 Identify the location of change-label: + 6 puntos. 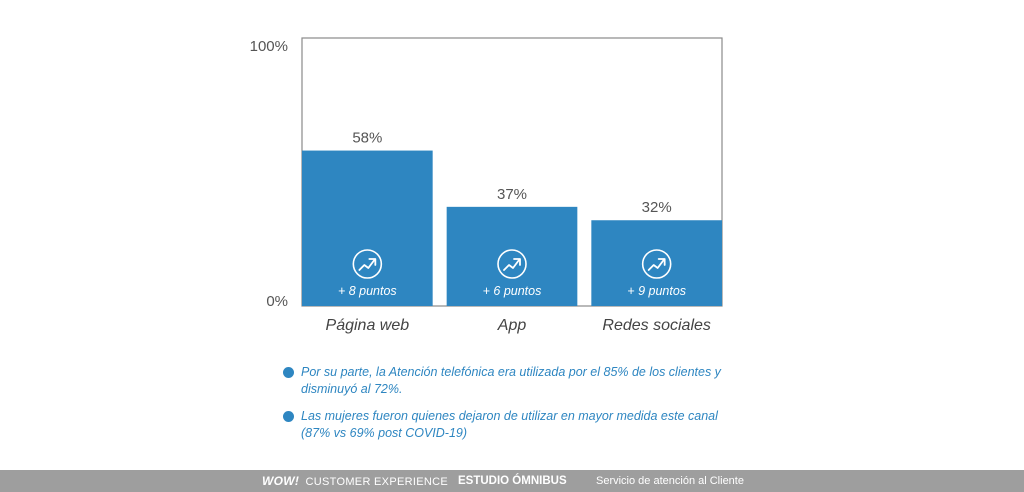
(512, 291).